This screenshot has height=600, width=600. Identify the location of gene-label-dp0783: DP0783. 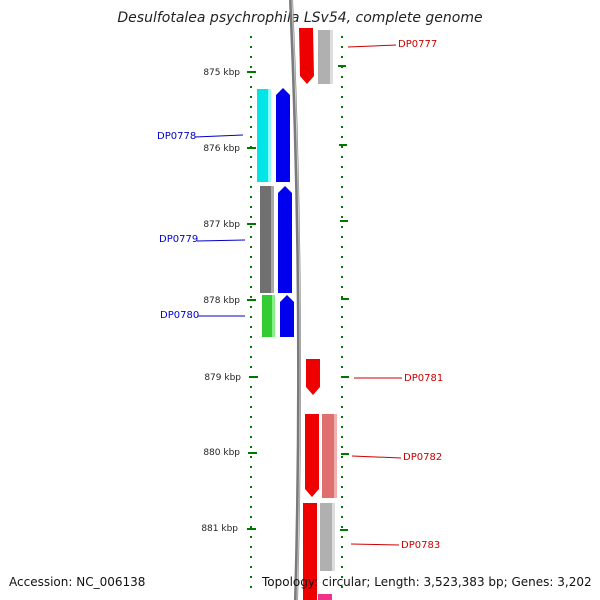
(420, 545).